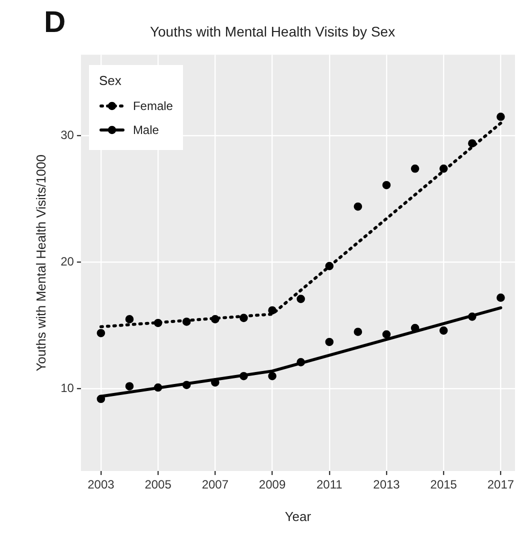 The image size is (529, 533). What do you see at coordinates (158, 485) in the screenshot?
I see `x-tick-label: 2005` at bounding box center [158, 485].